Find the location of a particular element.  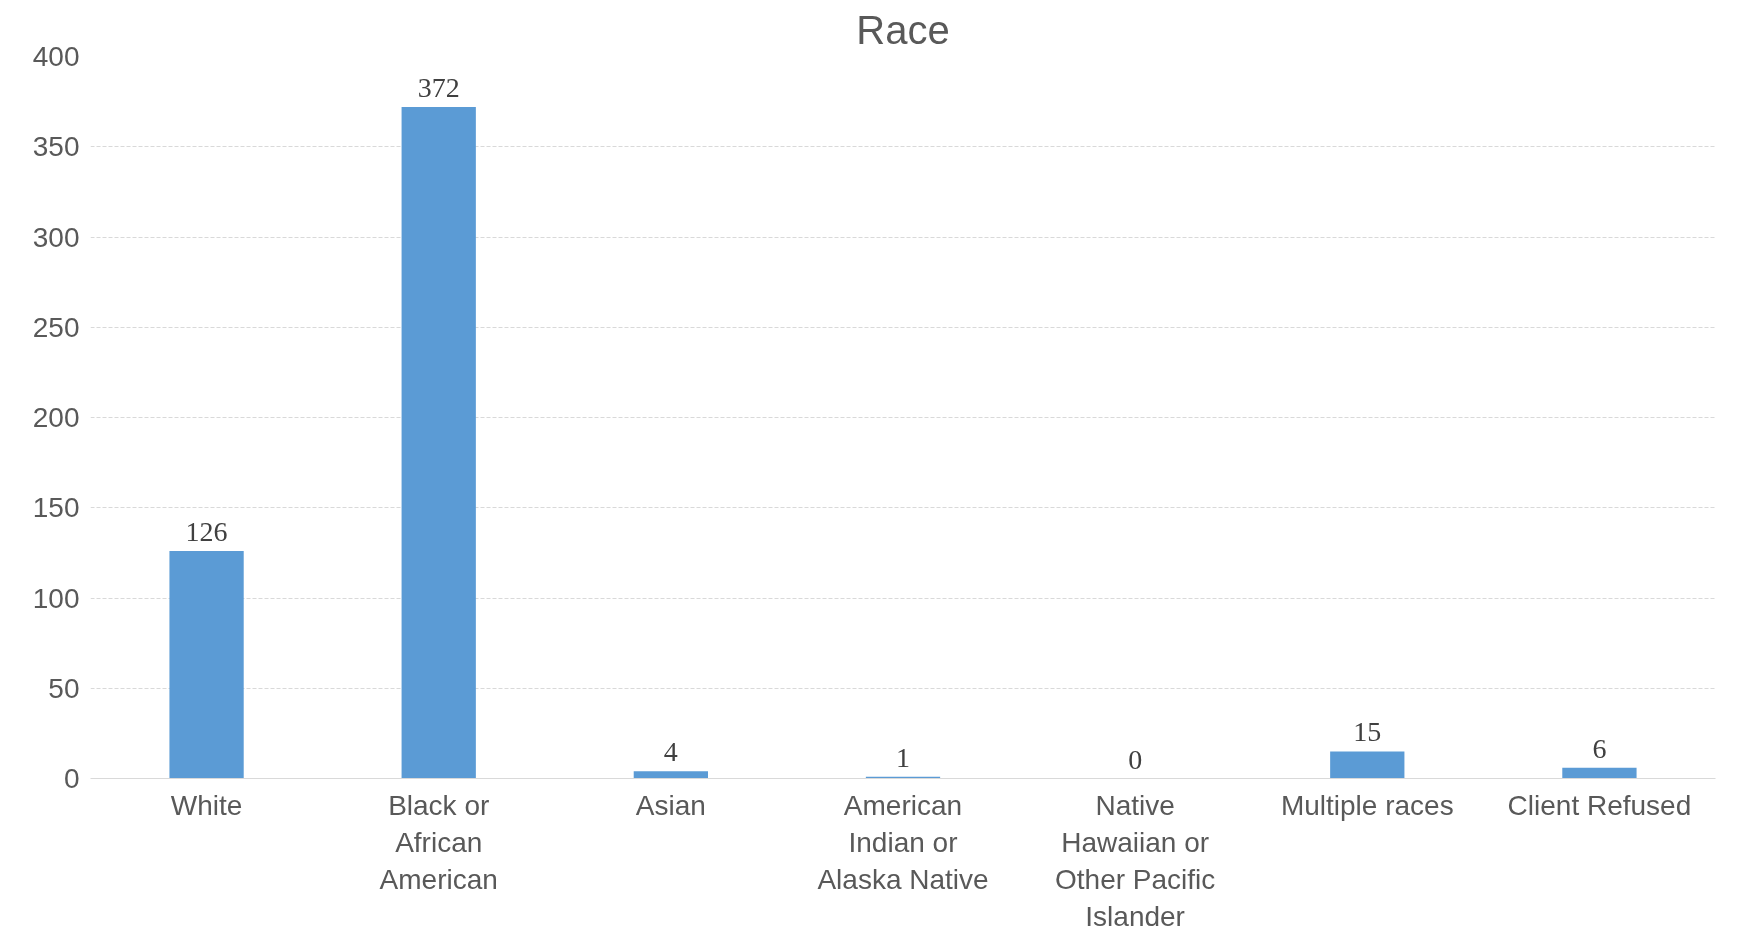

y-tick-label: 250 is located at coordinates (56, 327).